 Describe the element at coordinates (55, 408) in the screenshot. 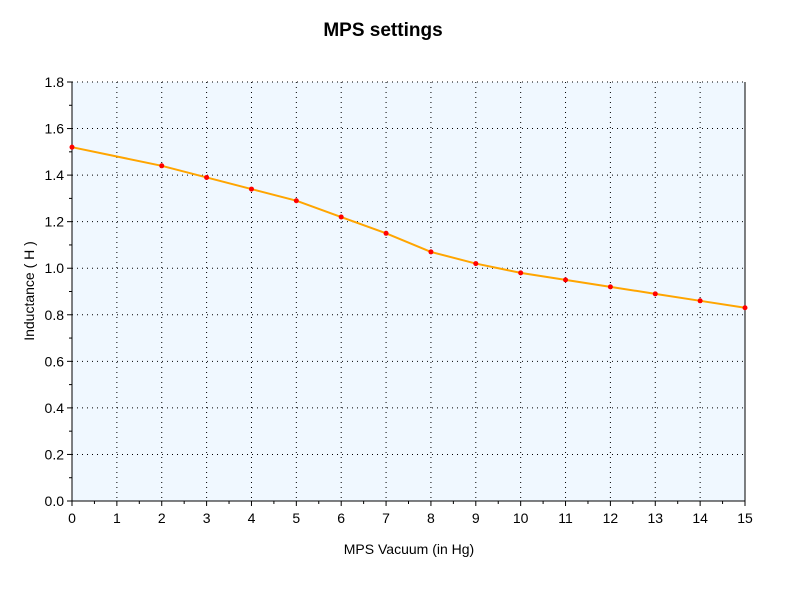

I see `y-tick-label: 0.4` at that location.